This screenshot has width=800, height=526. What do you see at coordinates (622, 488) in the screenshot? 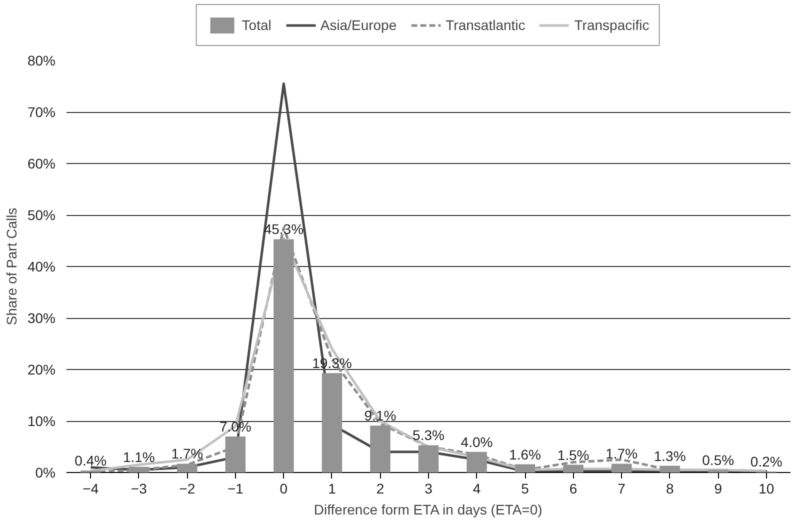
I see `x-tick-label: 7` at bounding box center [622, 488].